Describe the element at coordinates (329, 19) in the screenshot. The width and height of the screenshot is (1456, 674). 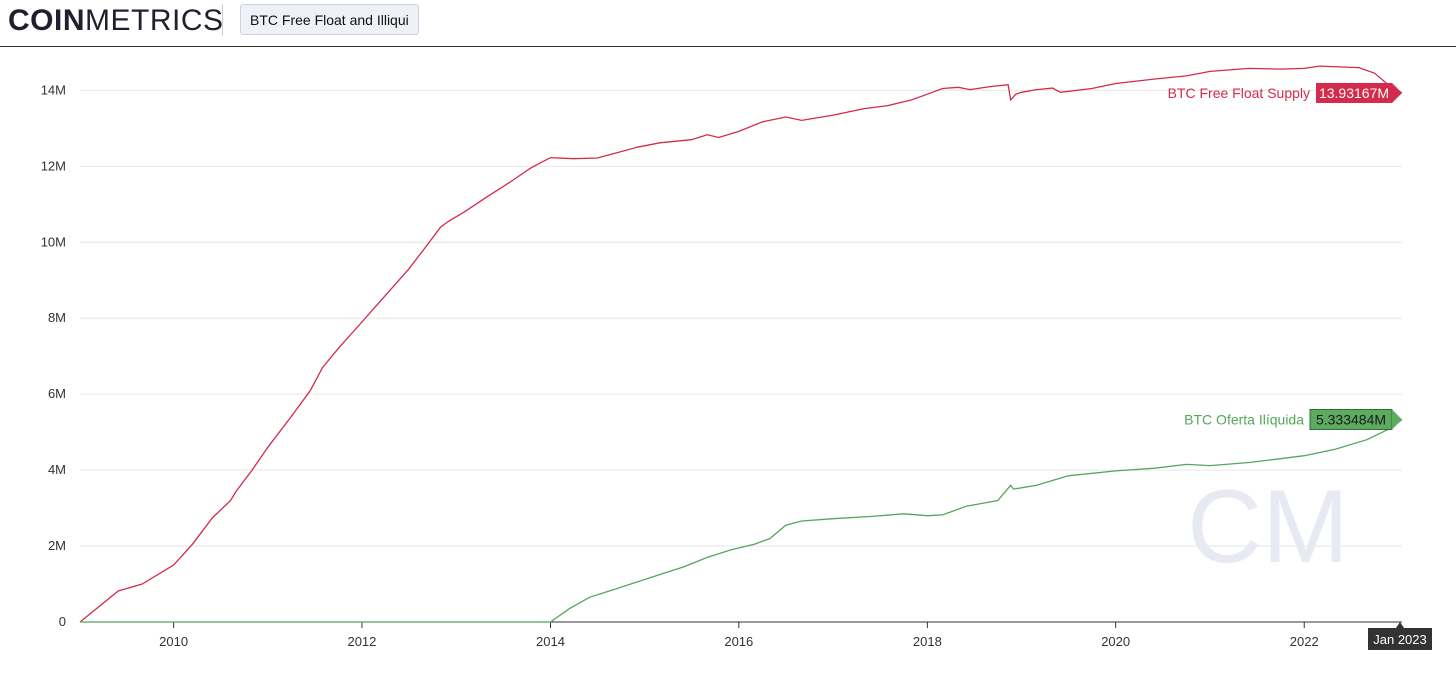
I see `chart-title-tab: BTC Free Float and Illiqui` at that location.